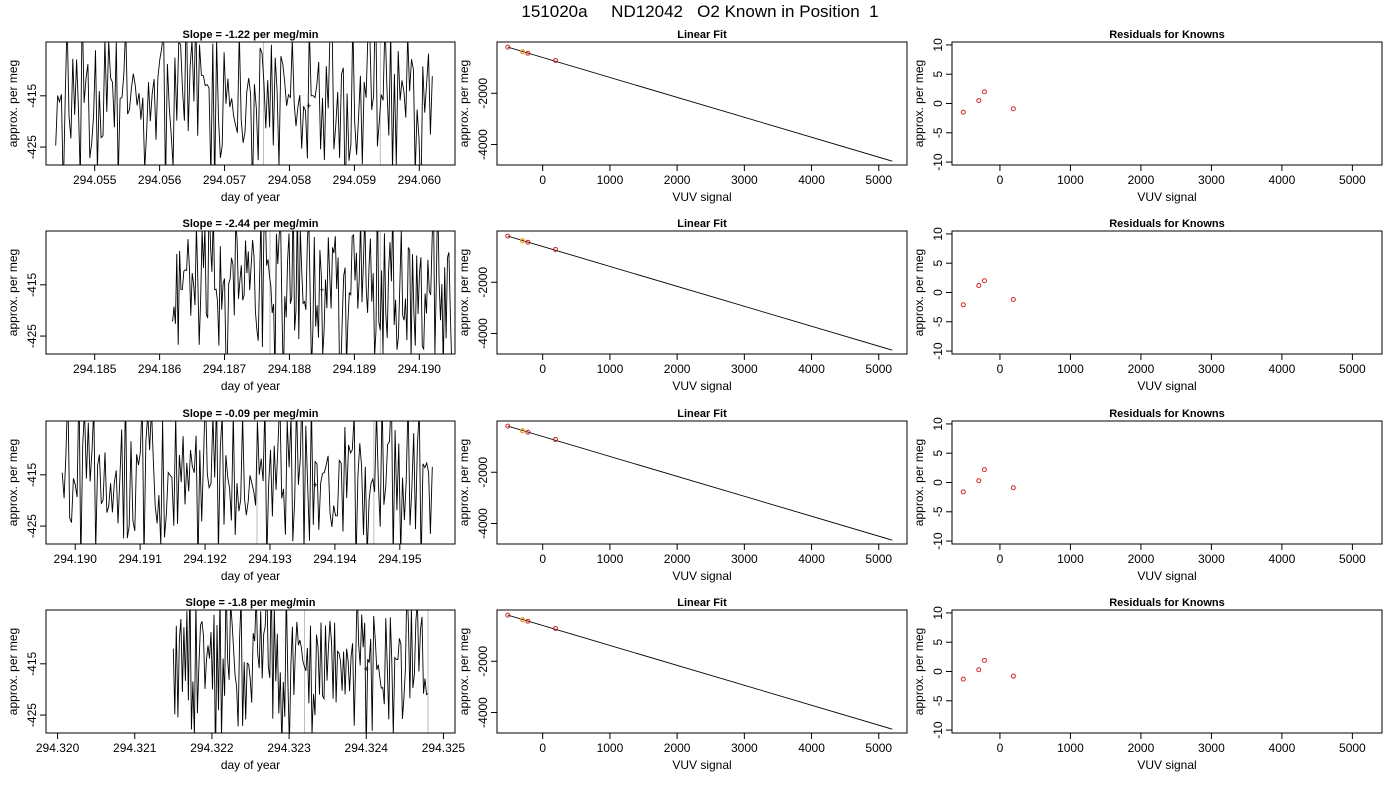  I want to click on x-tick-label: 294.187, so click(225, 369).